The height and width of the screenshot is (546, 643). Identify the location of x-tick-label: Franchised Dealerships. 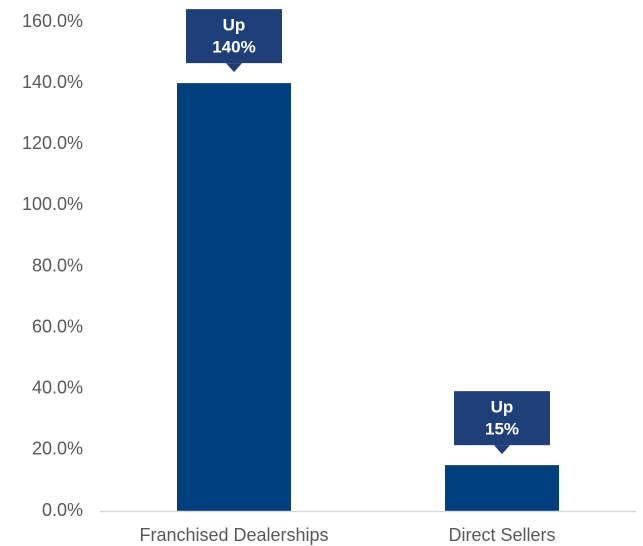
(233, 535).